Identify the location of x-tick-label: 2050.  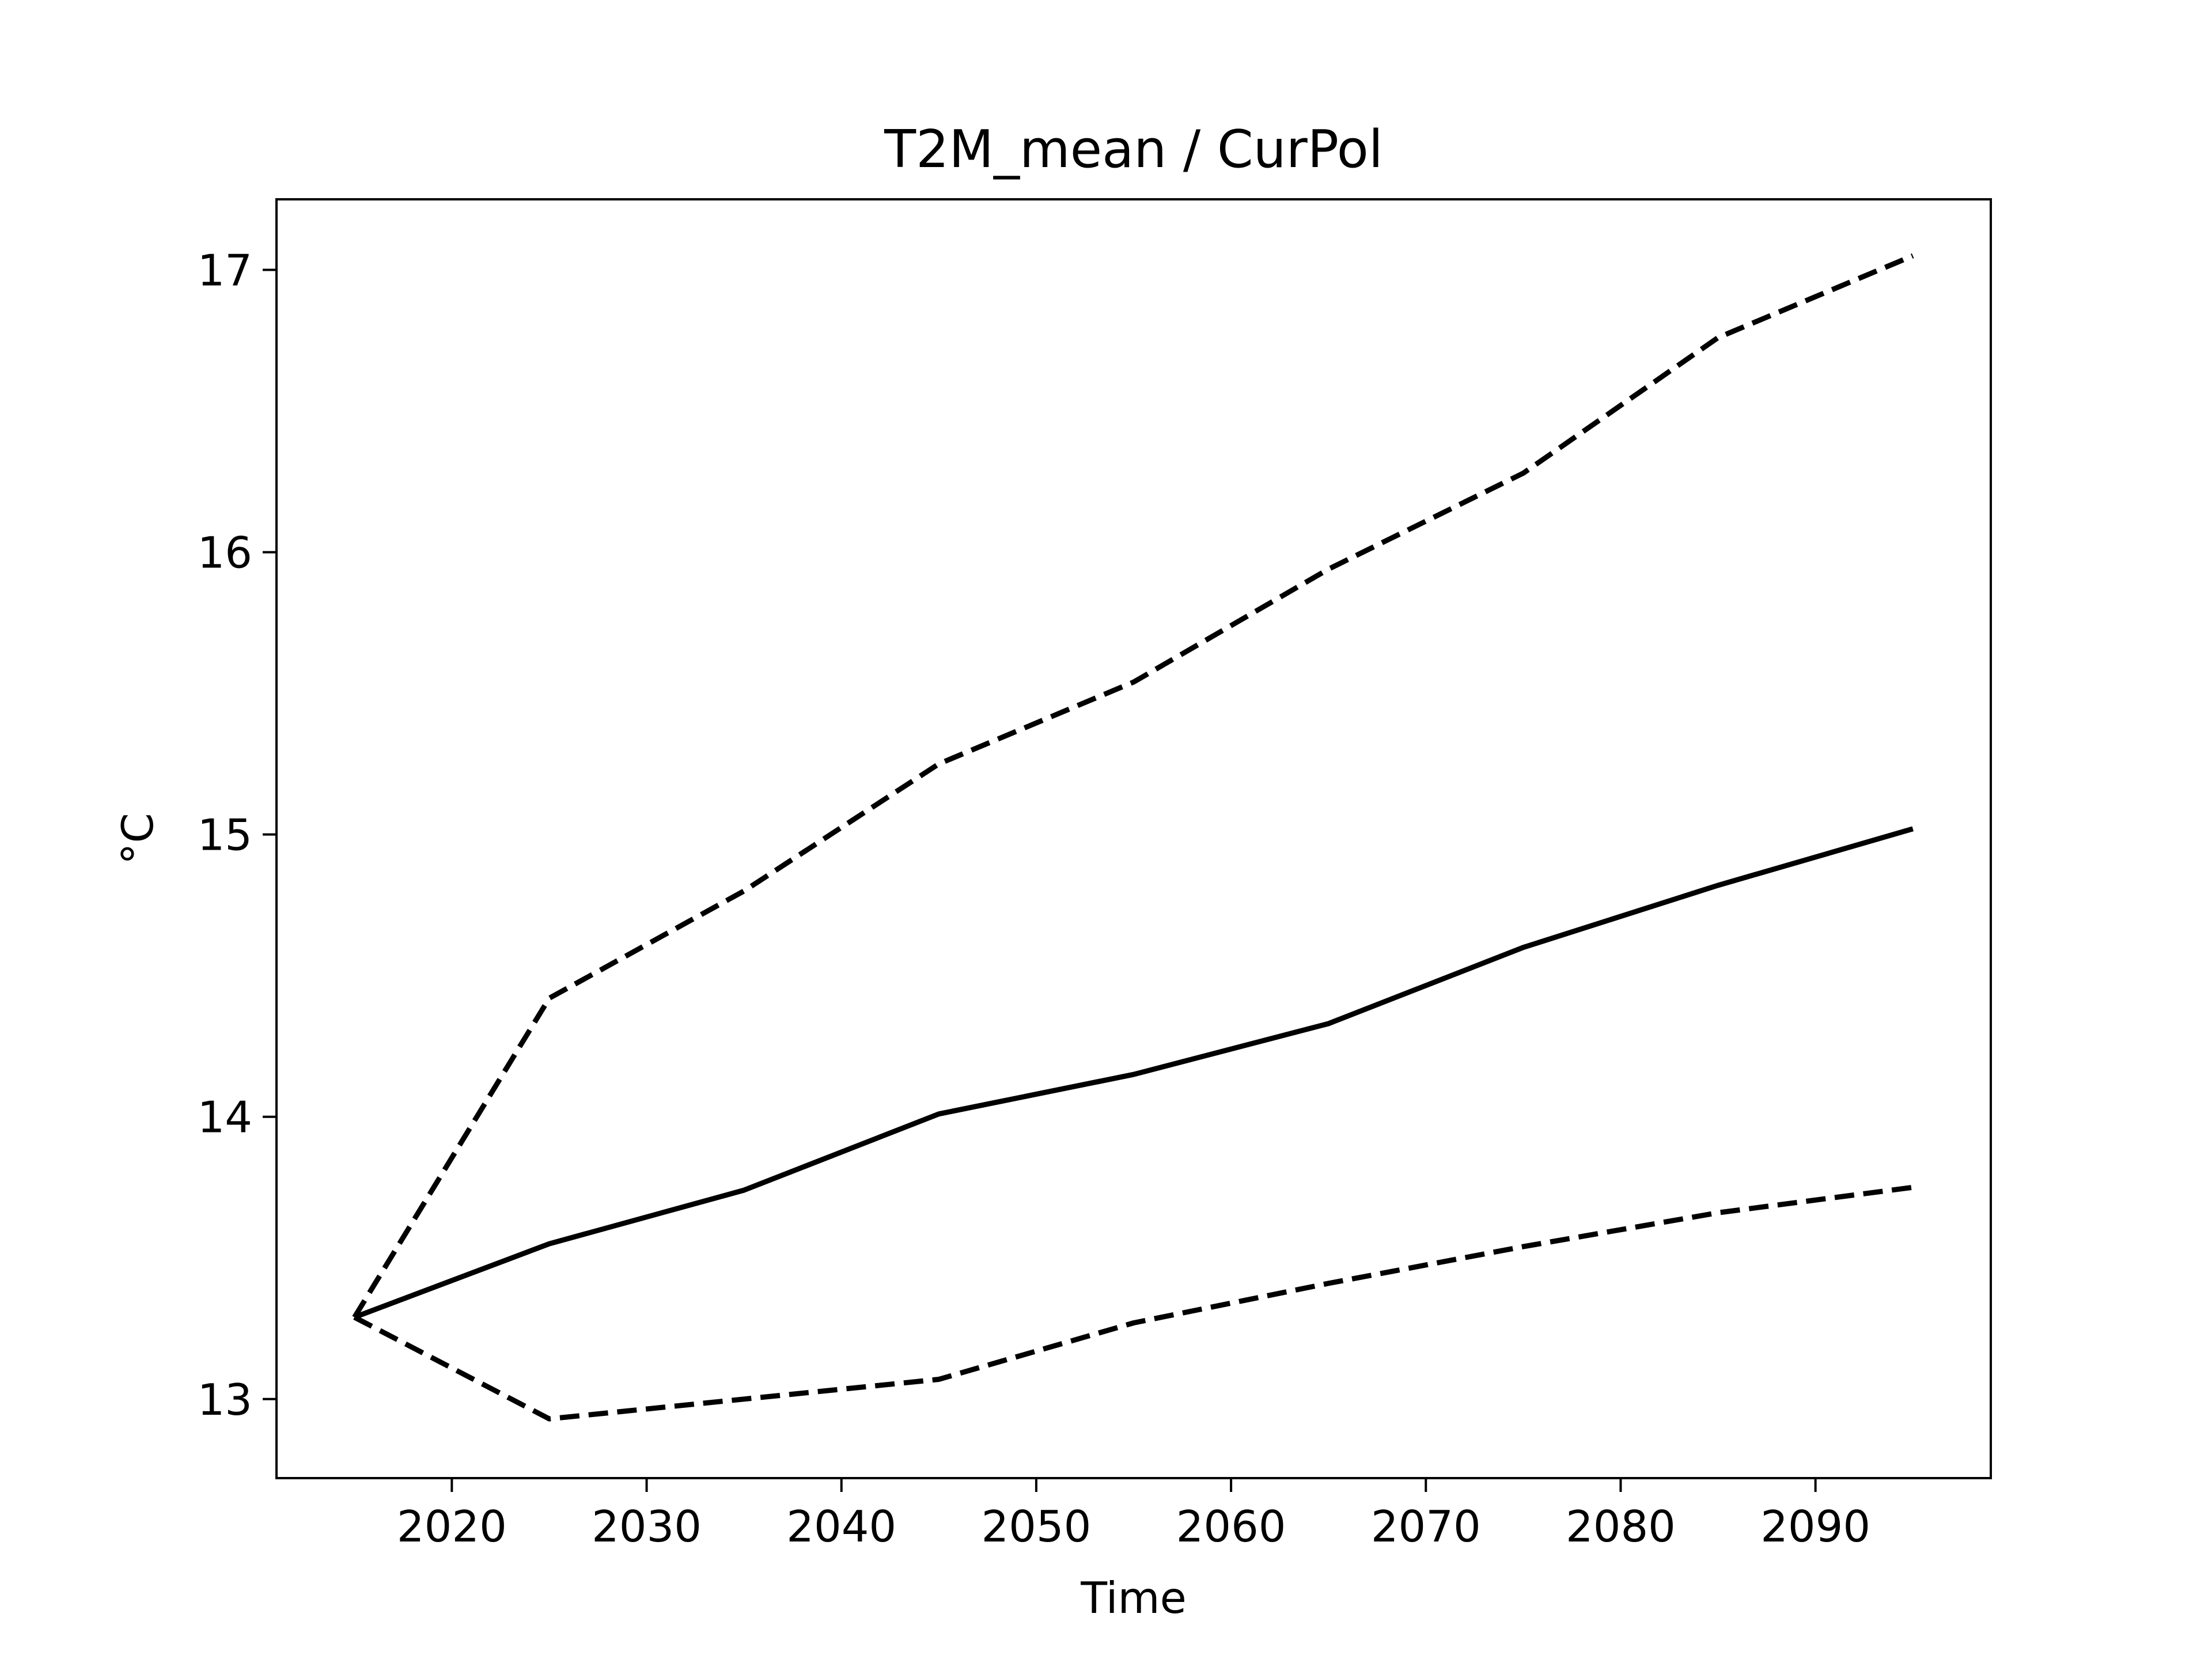
(1036, 1526).